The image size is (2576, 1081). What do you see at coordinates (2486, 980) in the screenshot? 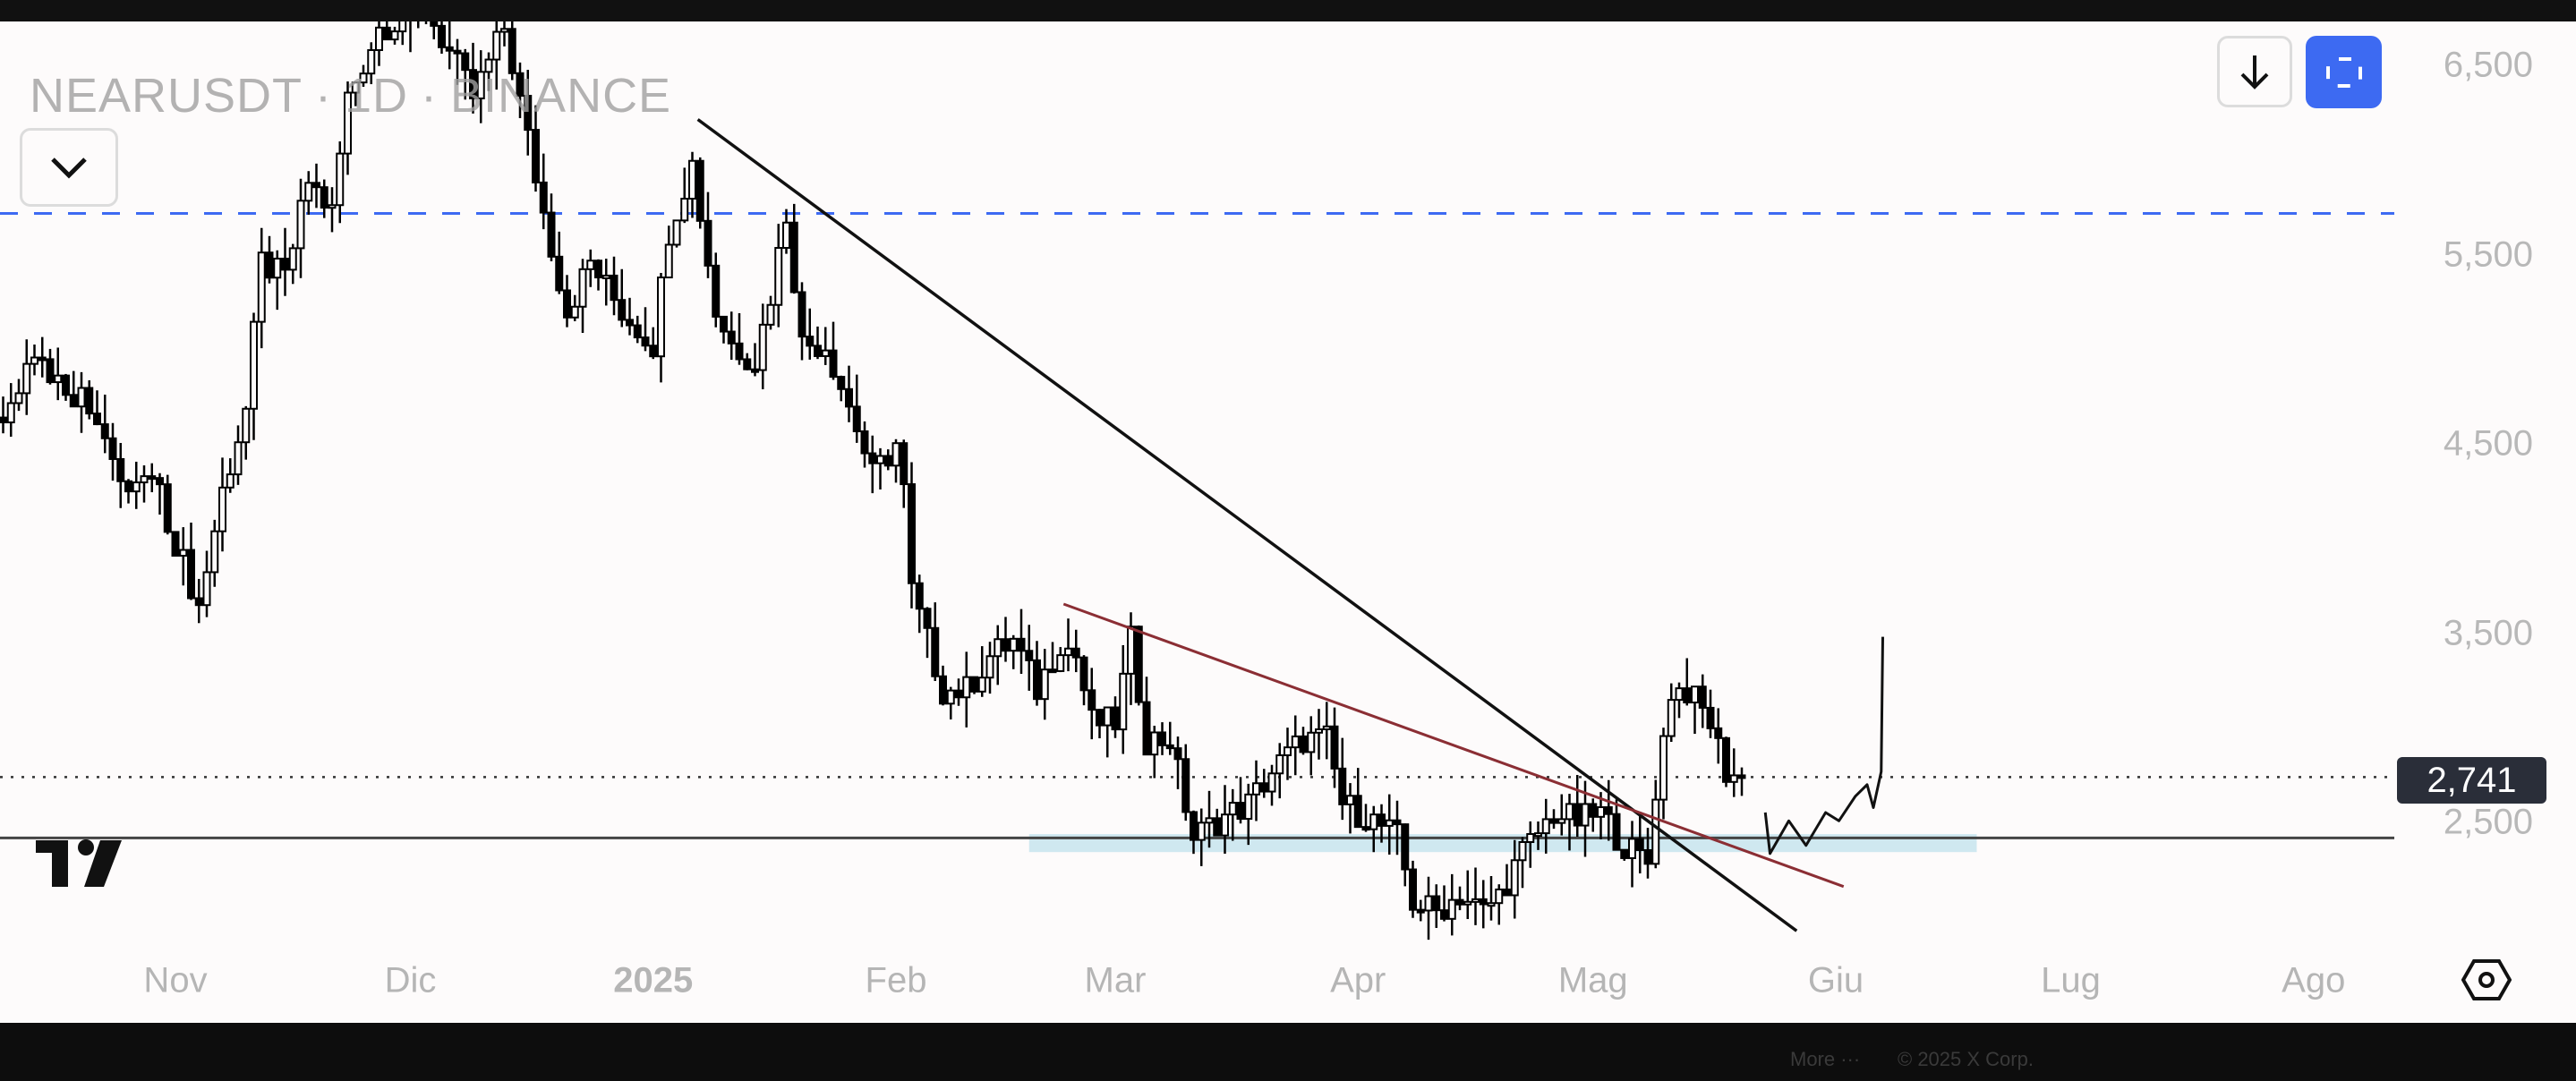
I see `settings-hexagon-icon` at bounding box center [2486, 980].